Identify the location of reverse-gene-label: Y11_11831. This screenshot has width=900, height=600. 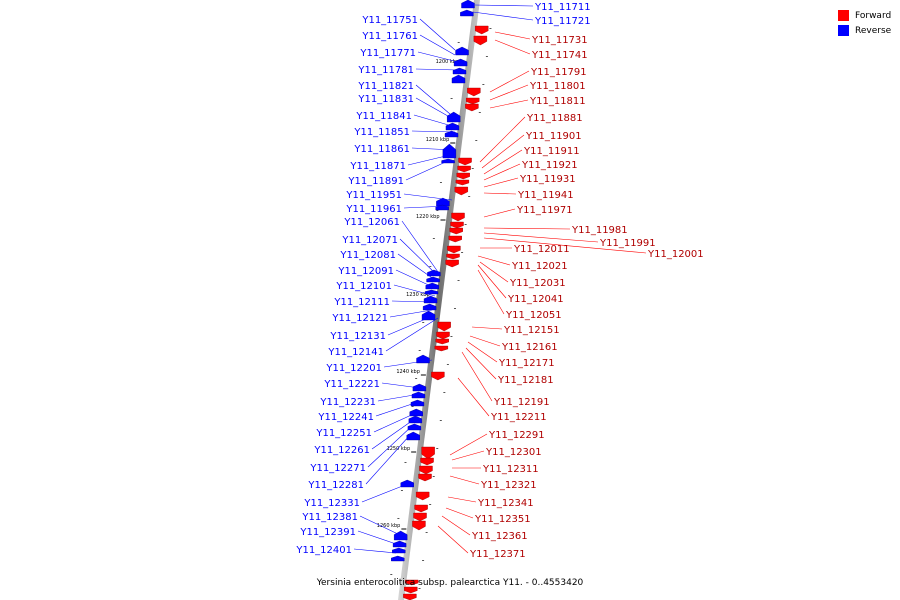
(385, 99).